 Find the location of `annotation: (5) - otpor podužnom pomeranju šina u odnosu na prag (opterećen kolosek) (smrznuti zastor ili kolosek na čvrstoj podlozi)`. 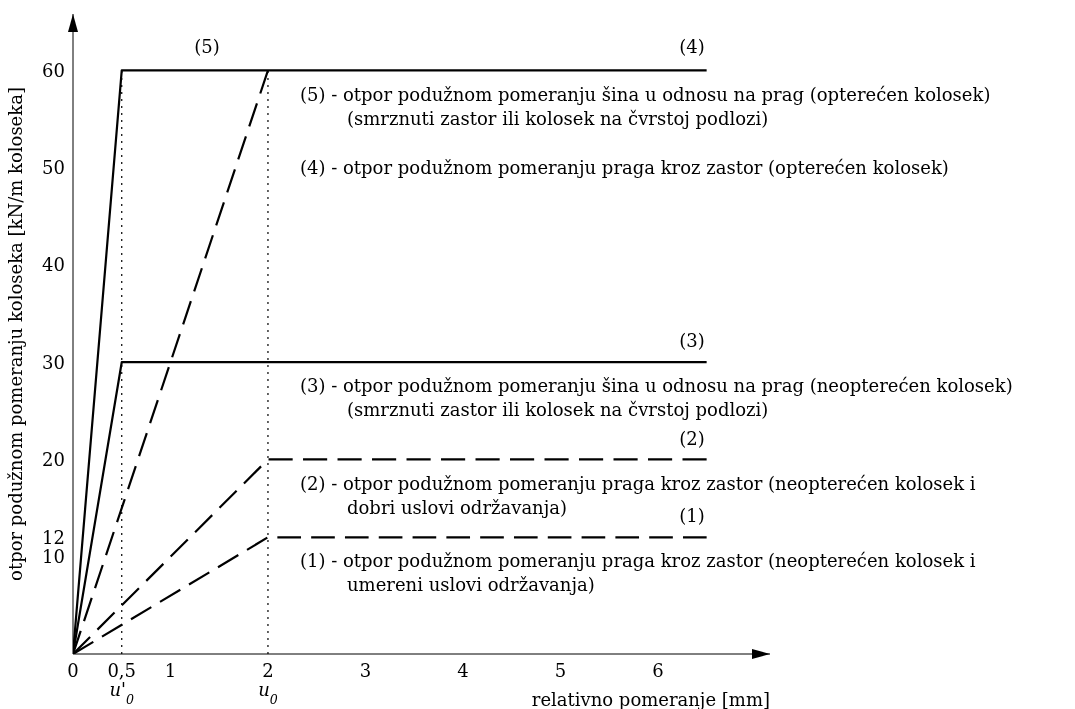

annotation: (5) - otpor podužnom pomeranju šina u odnosu na prag (opterećen kolosek) (smrznuti zastor ili kolosek na čvrstoj podlozi) is located at coordinates (645, 106).